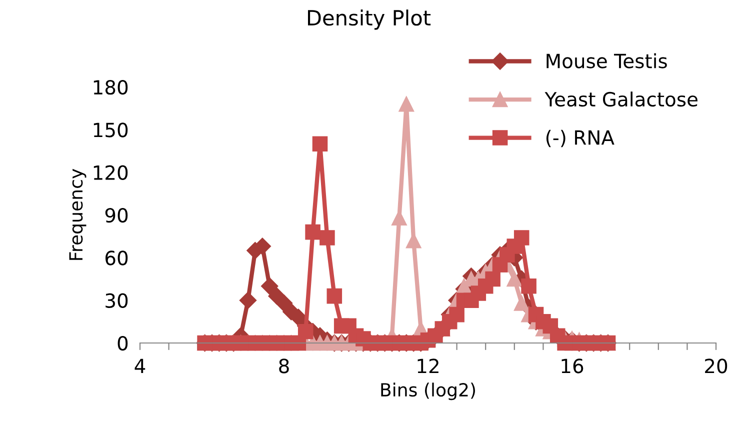 The height and width of the screenshot is (436, 737). Describe the element at coordinates (428, 366) in the screenshot. I see `x-tick-label: 12` at that location.